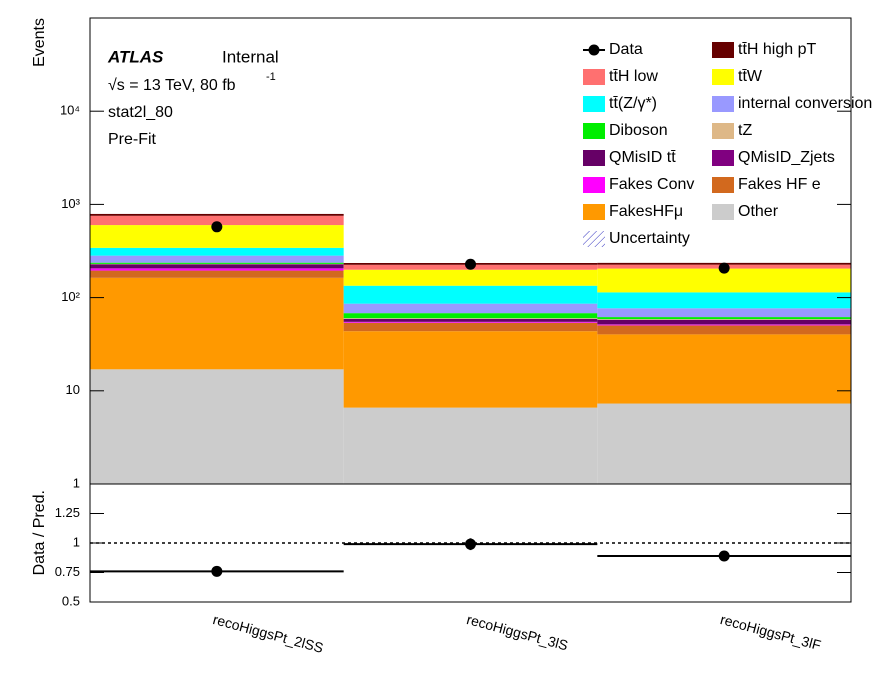 This screenshot has height=677, width=896. I want to click on experiment: ATLAS, so click(135, 56).